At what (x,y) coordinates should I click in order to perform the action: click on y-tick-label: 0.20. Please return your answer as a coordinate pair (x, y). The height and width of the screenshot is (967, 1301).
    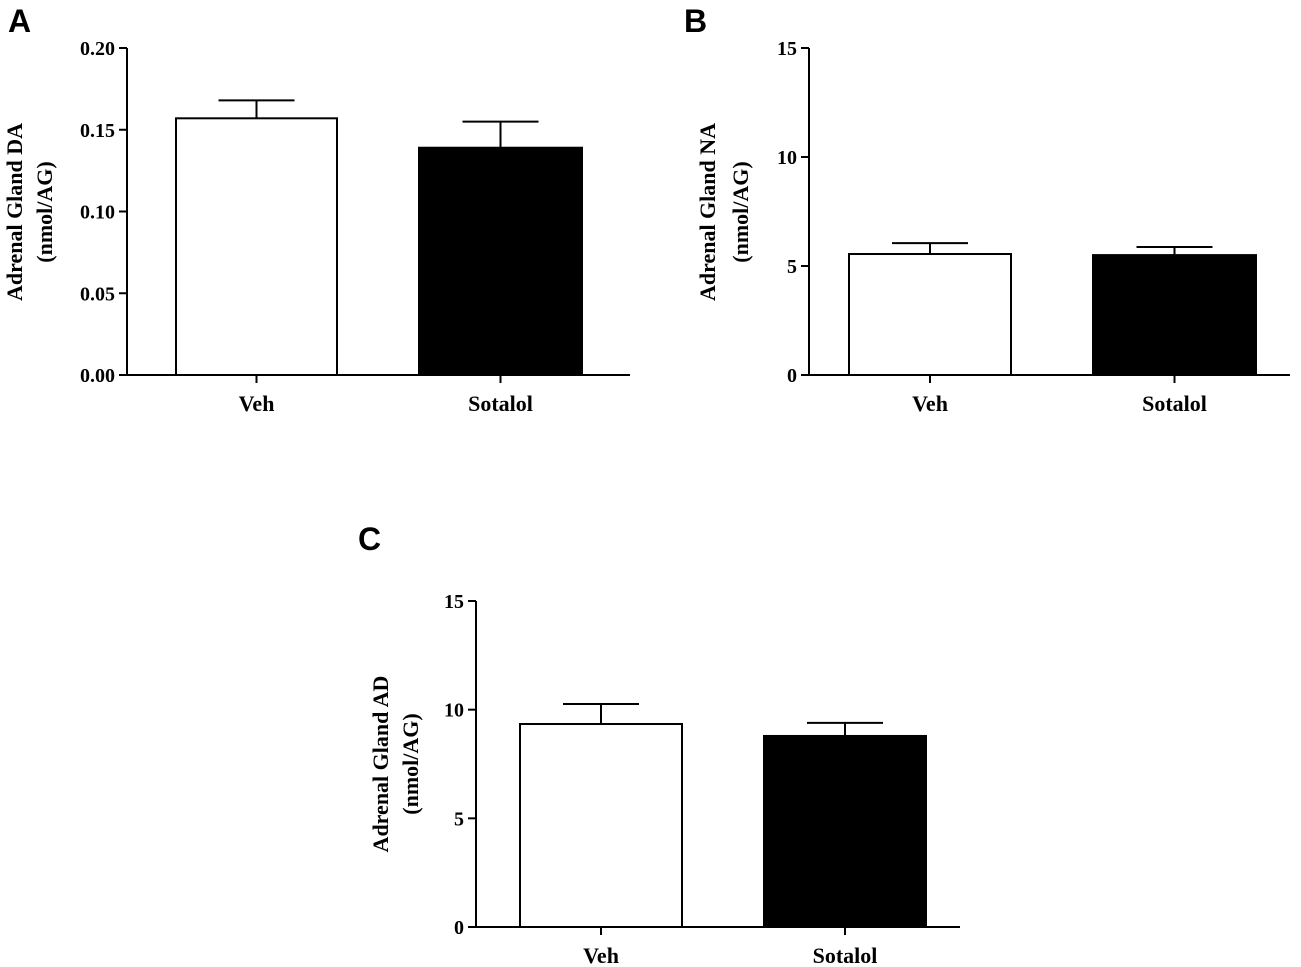
    Looking at the image, I should click on (97, 49).